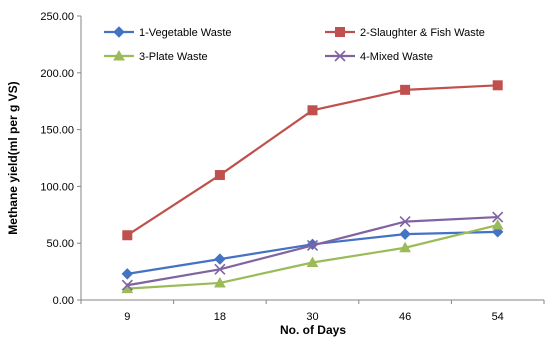 The height and width of the screenshot is (341, 553). I want to click on y-tick-label: 100.00, so click(57, 187).